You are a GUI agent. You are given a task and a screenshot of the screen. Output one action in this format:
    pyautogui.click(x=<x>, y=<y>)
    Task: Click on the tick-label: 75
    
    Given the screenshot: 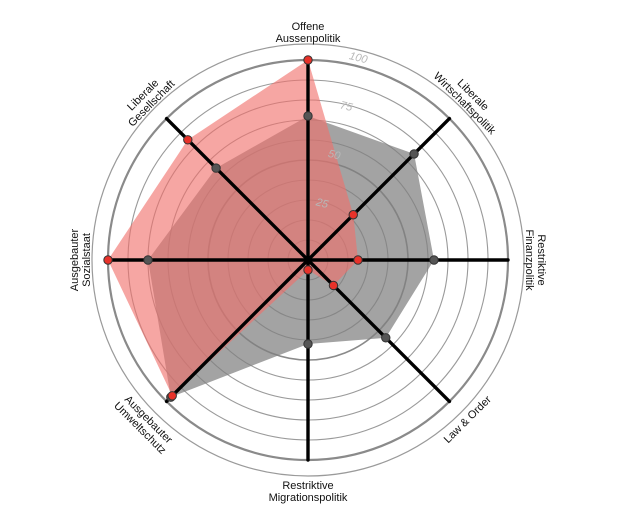 What is the action you would take?
    pyautogui.click(x=347, y=106)
    